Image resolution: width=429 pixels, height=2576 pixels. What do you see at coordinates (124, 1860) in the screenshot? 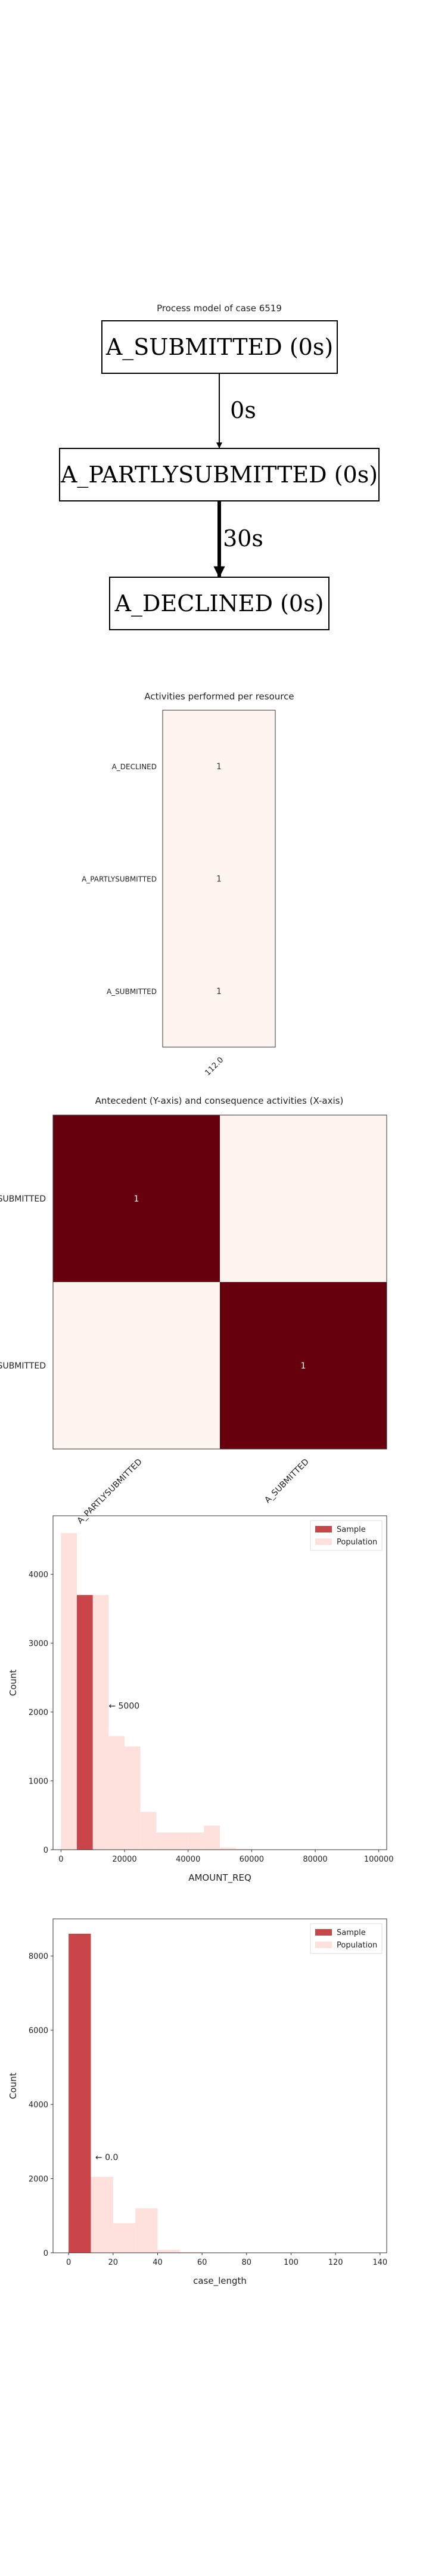
I see `x-tick-label: 20000` at bounding box center [124, 1860].